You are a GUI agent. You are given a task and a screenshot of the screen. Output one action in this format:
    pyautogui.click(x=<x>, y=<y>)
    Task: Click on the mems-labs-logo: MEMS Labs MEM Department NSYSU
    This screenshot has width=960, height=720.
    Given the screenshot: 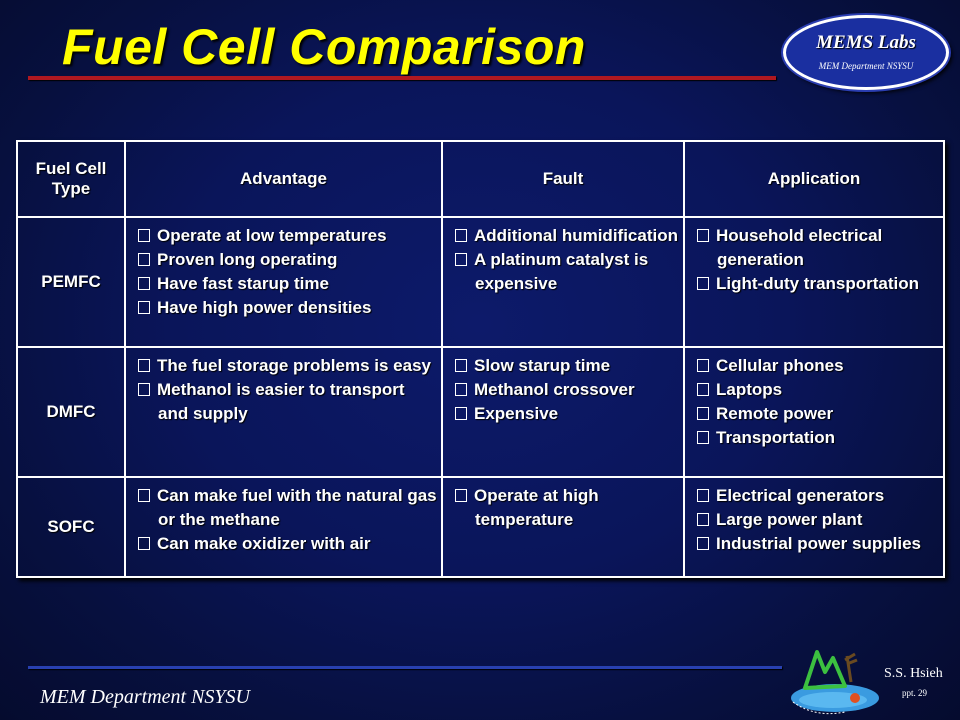 What is the action you would take?
    pyautogui.click(x=866, y=52)
    